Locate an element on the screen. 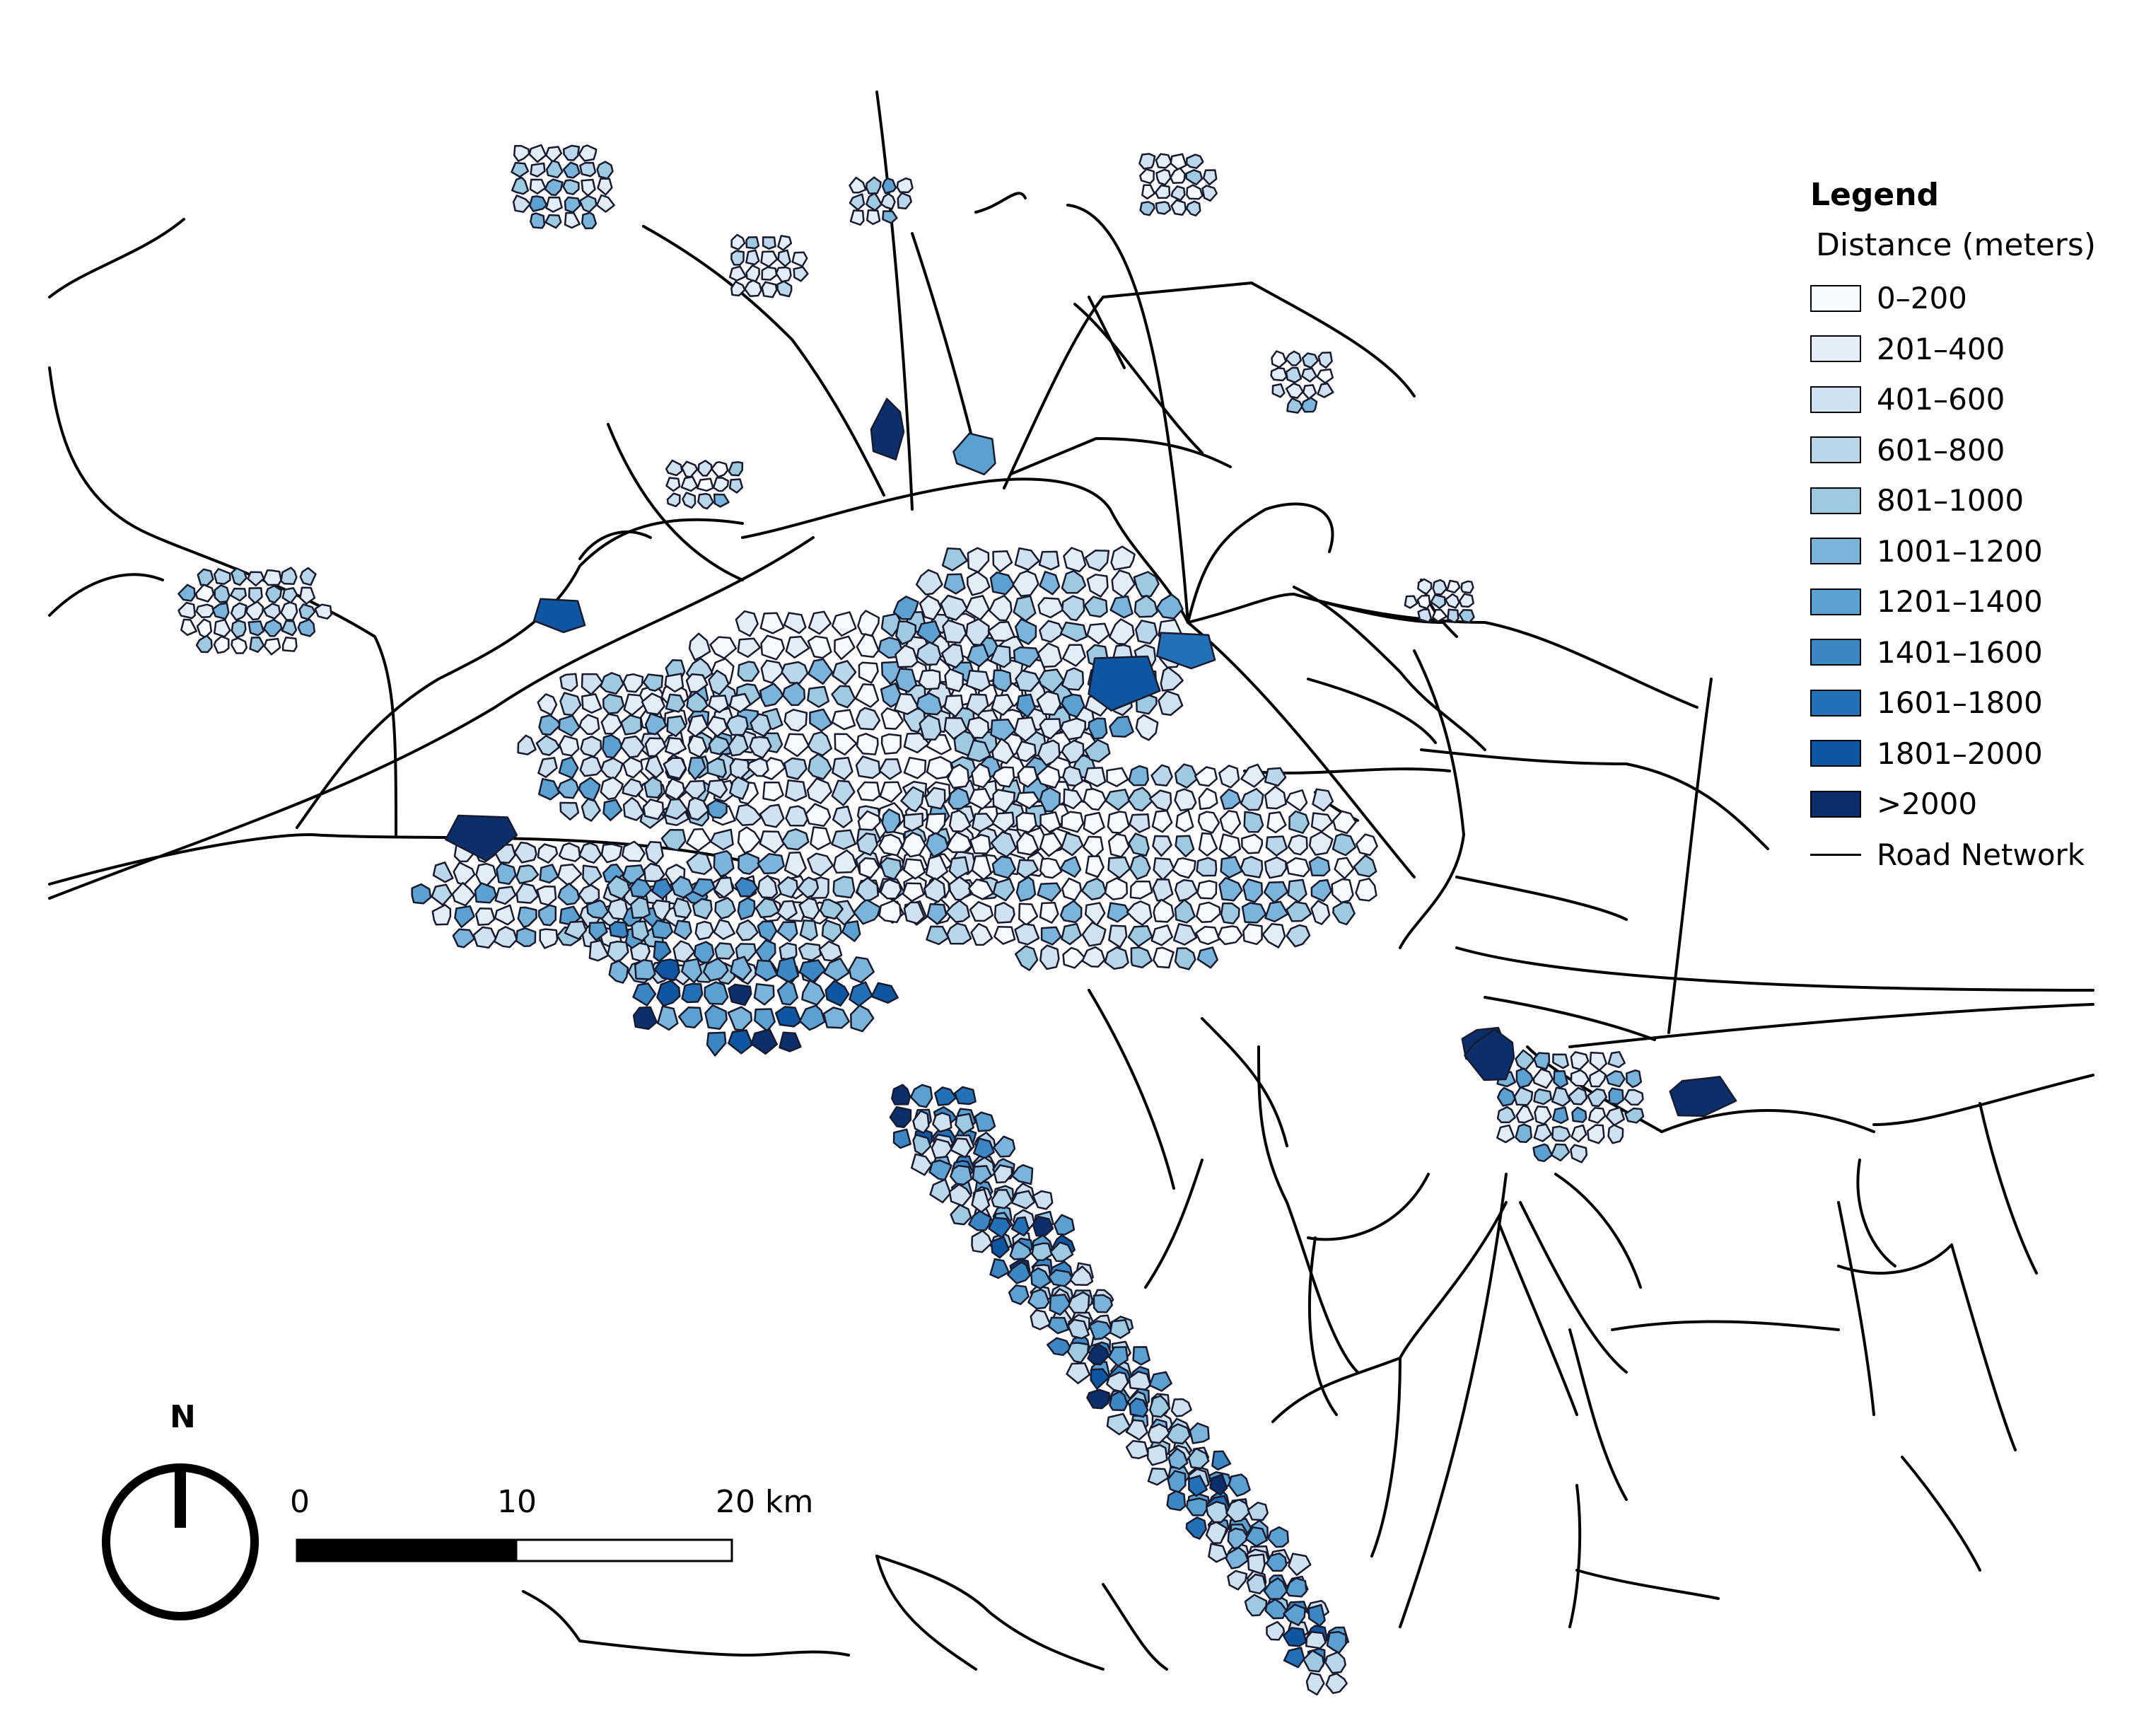 This screenshot has height=1723, width=2156. legend-entry: 201–400 is located at coordinates (1976, 350).